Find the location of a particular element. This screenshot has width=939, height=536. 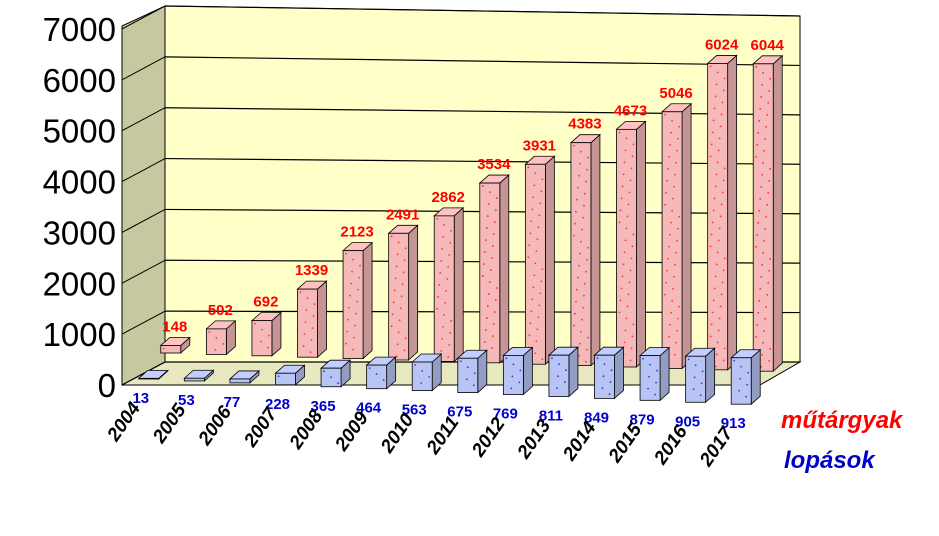

front-bar is located at coordinates (422, 376).